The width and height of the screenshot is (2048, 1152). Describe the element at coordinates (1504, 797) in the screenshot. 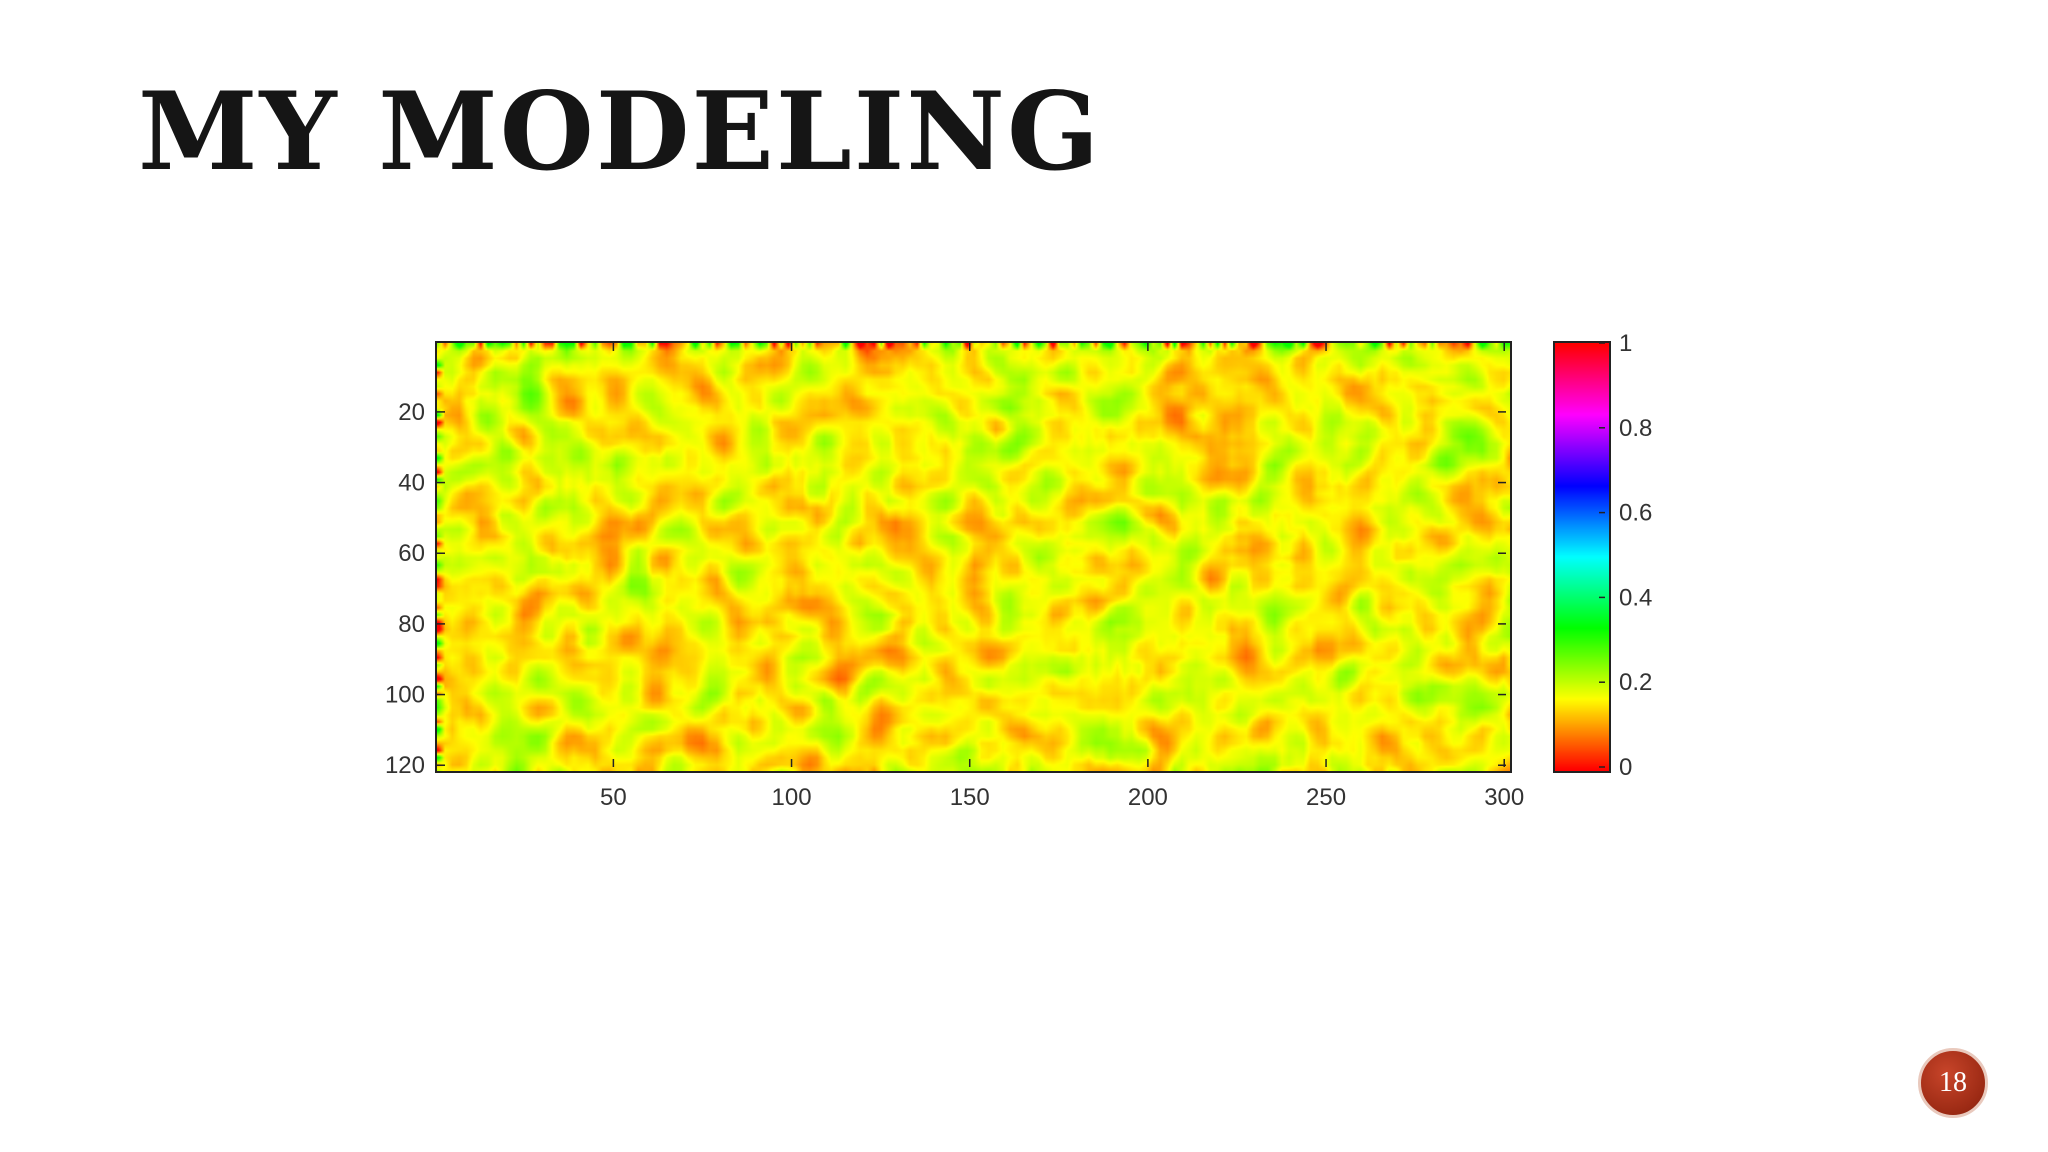

I see `x-tick-label: 300` at that location.